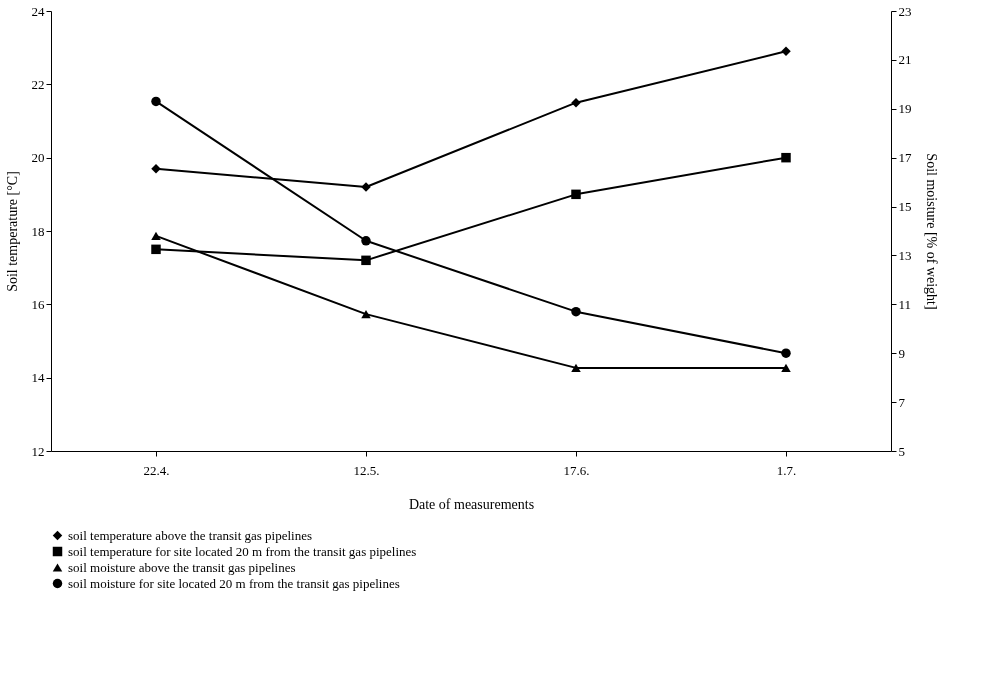  What do you see at coordinates (905, 304) in the screenshot?
I see `y2-tick-label: 11` at bounding box center [905, 304].